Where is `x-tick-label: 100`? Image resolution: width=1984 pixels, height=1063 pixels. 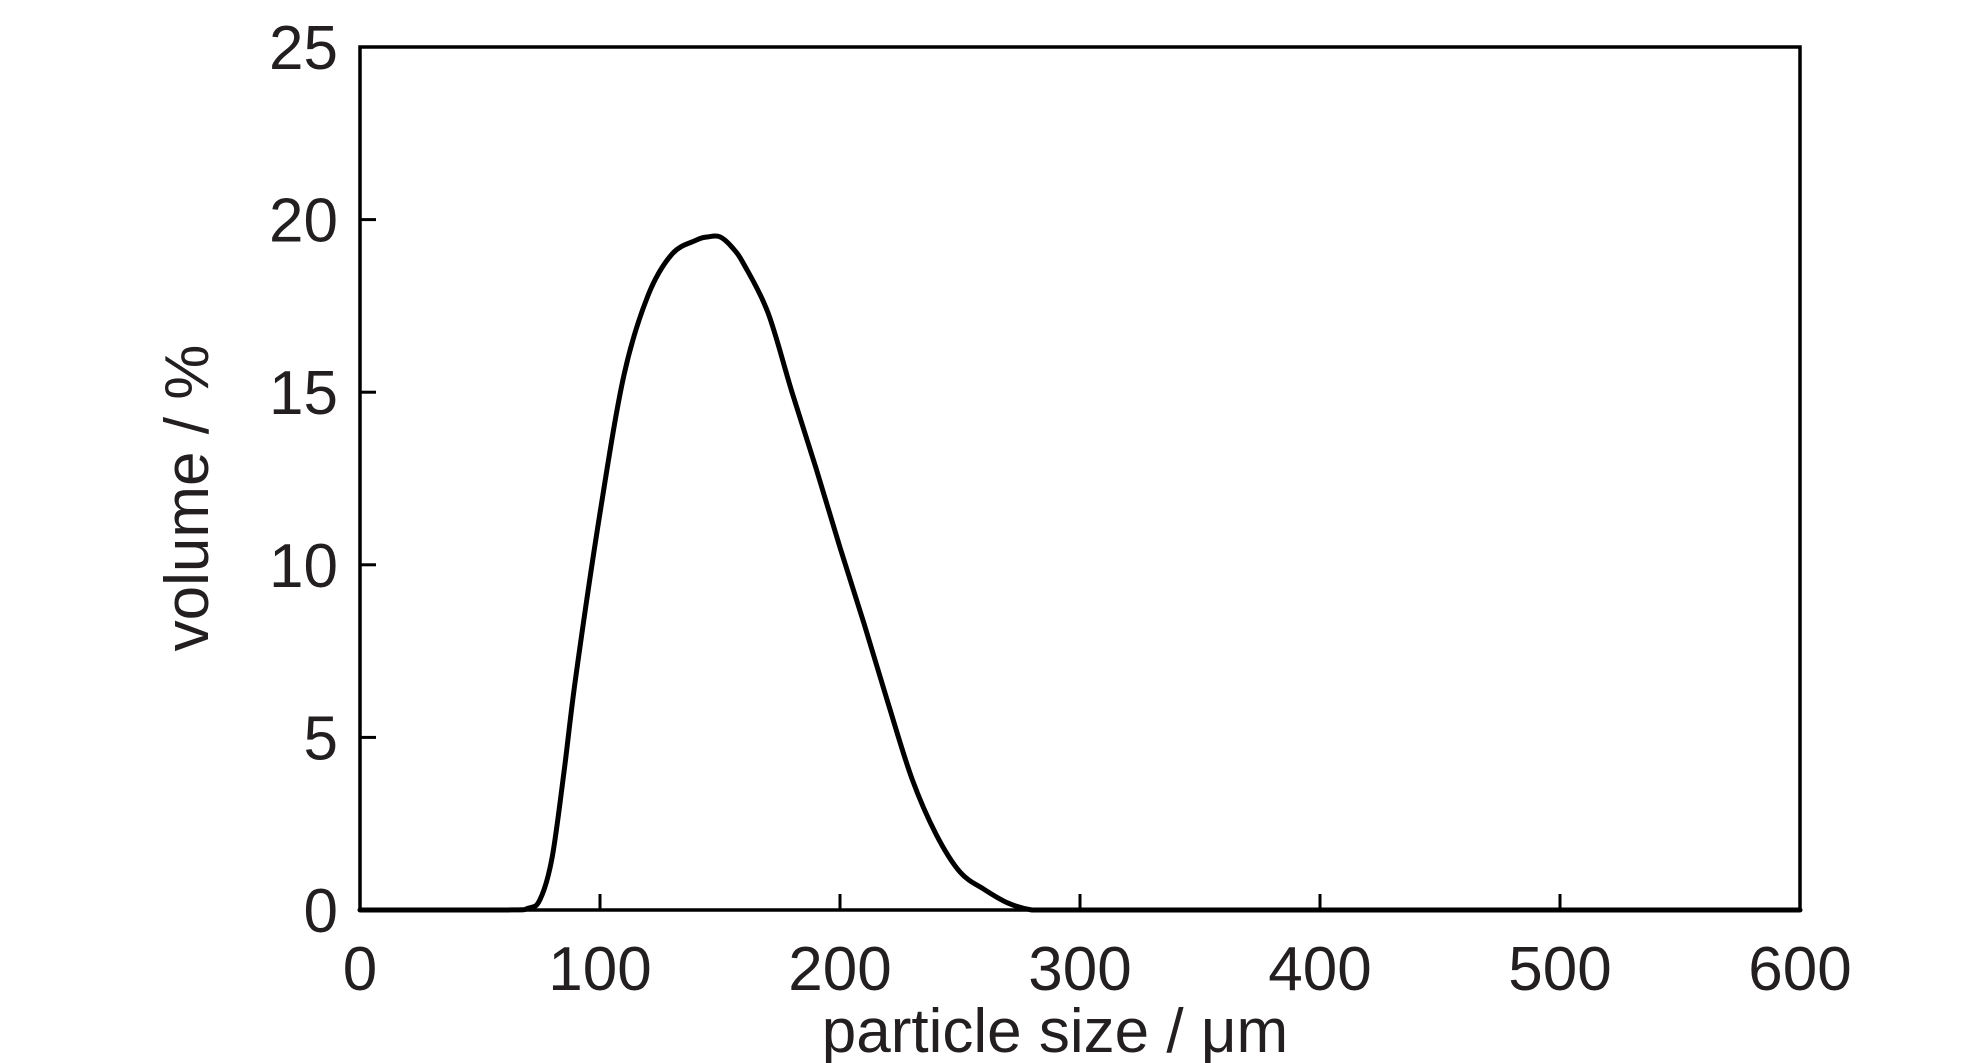
x-tick-label: 100 is located at coordinates (599, 969).